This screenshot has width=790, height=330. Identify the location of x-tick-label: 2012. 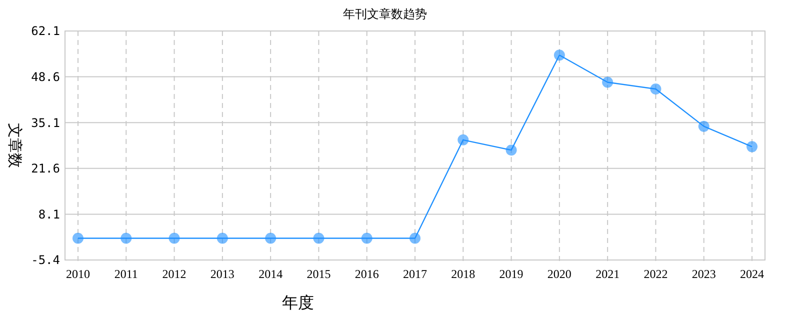
(174, 274).